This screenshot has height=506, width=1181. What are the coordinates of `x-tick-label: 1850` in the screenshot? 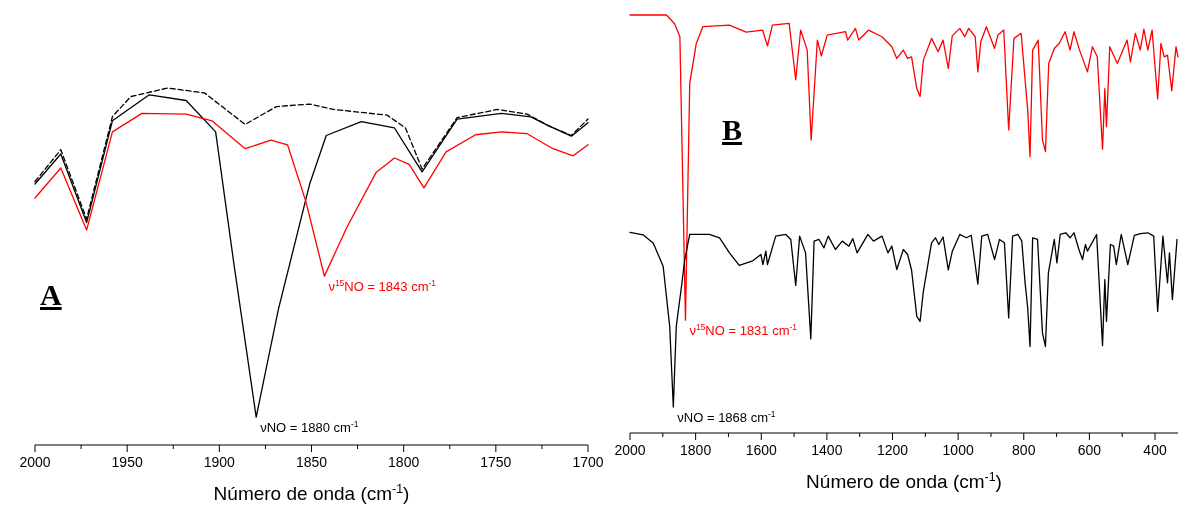 It's located at (311, 462).